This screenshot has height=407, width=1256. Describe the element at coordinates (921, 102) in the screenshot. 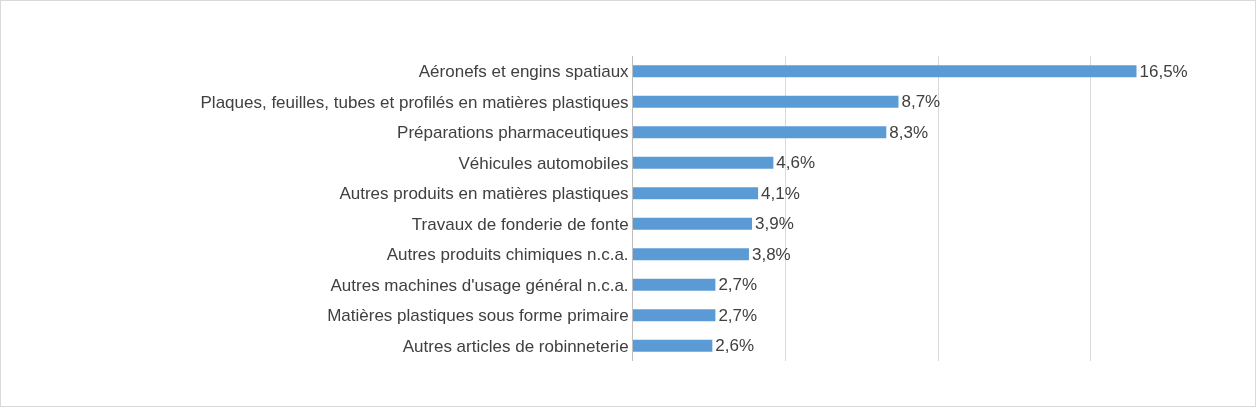

I see `data-label: 8,7%` at that location.